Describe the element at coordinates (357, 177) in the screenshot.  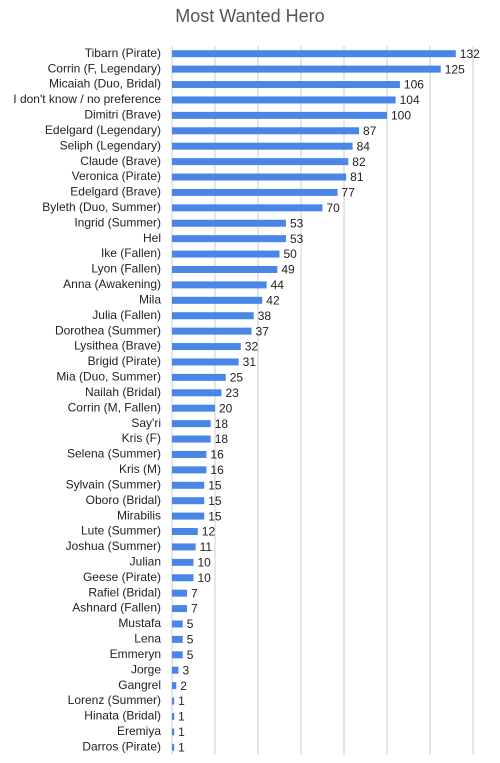
I see `data-label: 81` at that location.